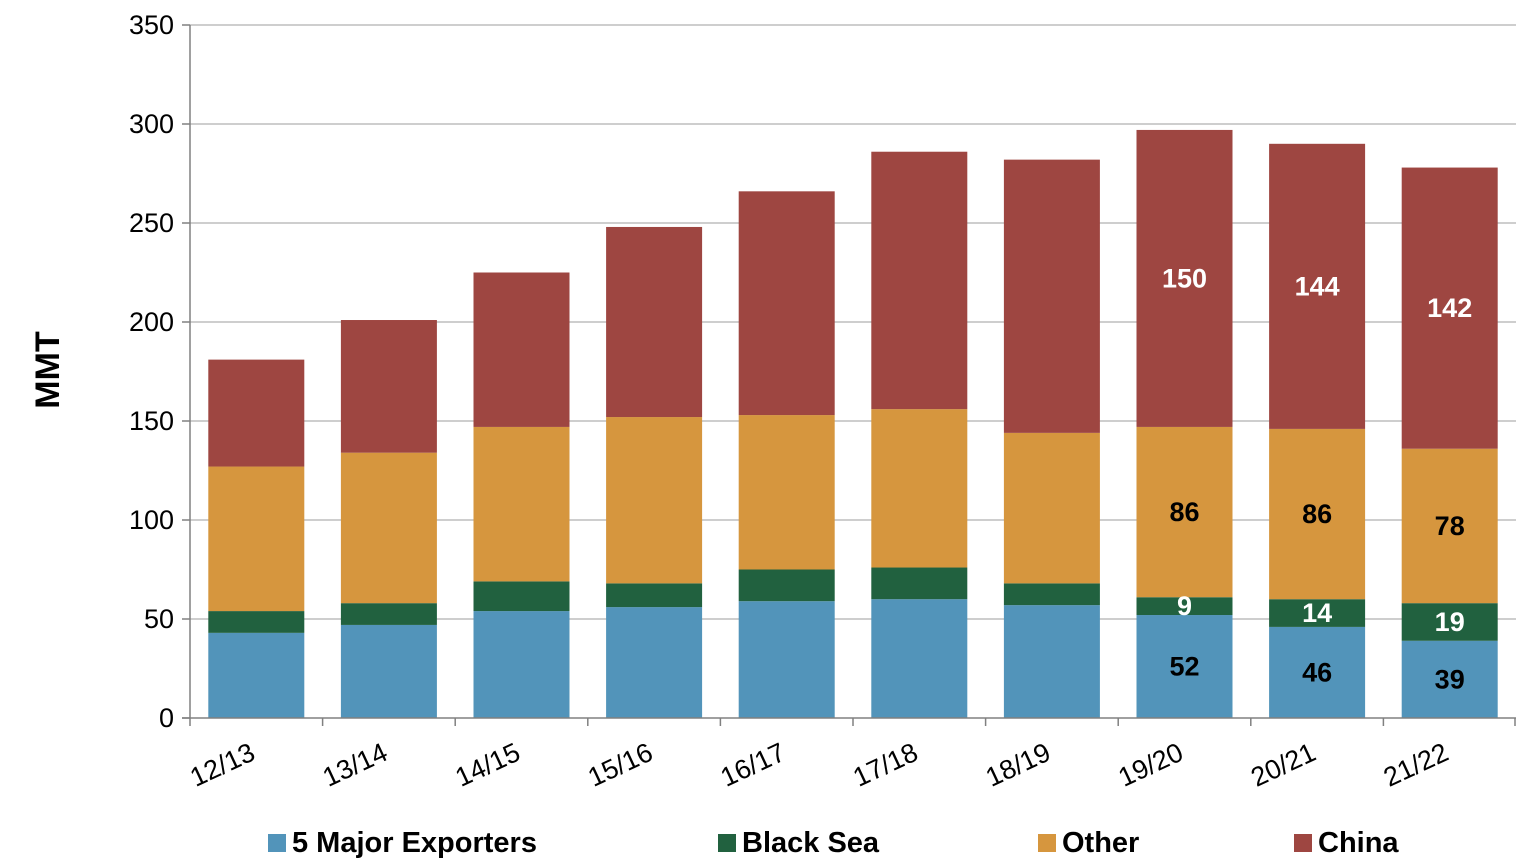 This screenshot has width=1516, height=862. I want to click on legend-item: Other, so click(1088, 843).